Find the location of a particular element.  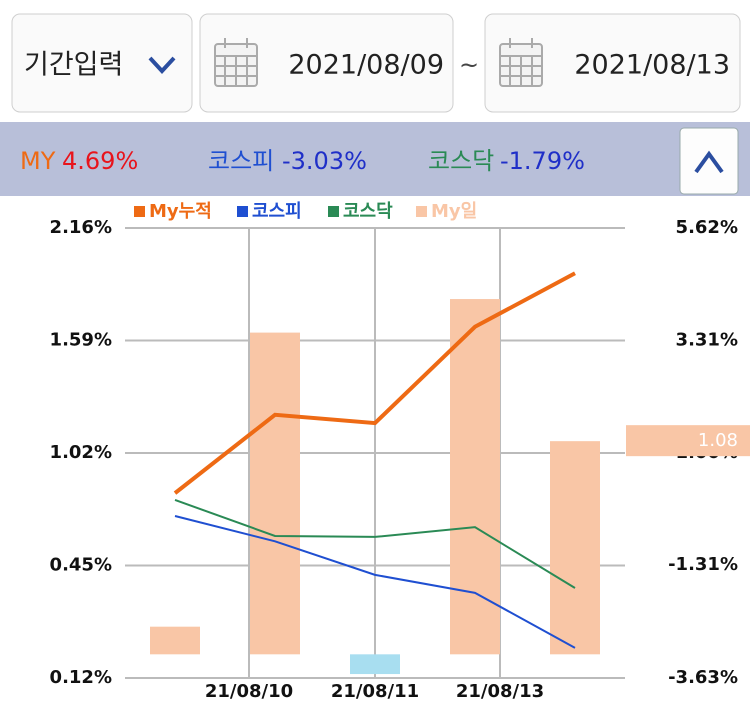

y-tick-label: 0.12% is located at coordinates (81, 677).